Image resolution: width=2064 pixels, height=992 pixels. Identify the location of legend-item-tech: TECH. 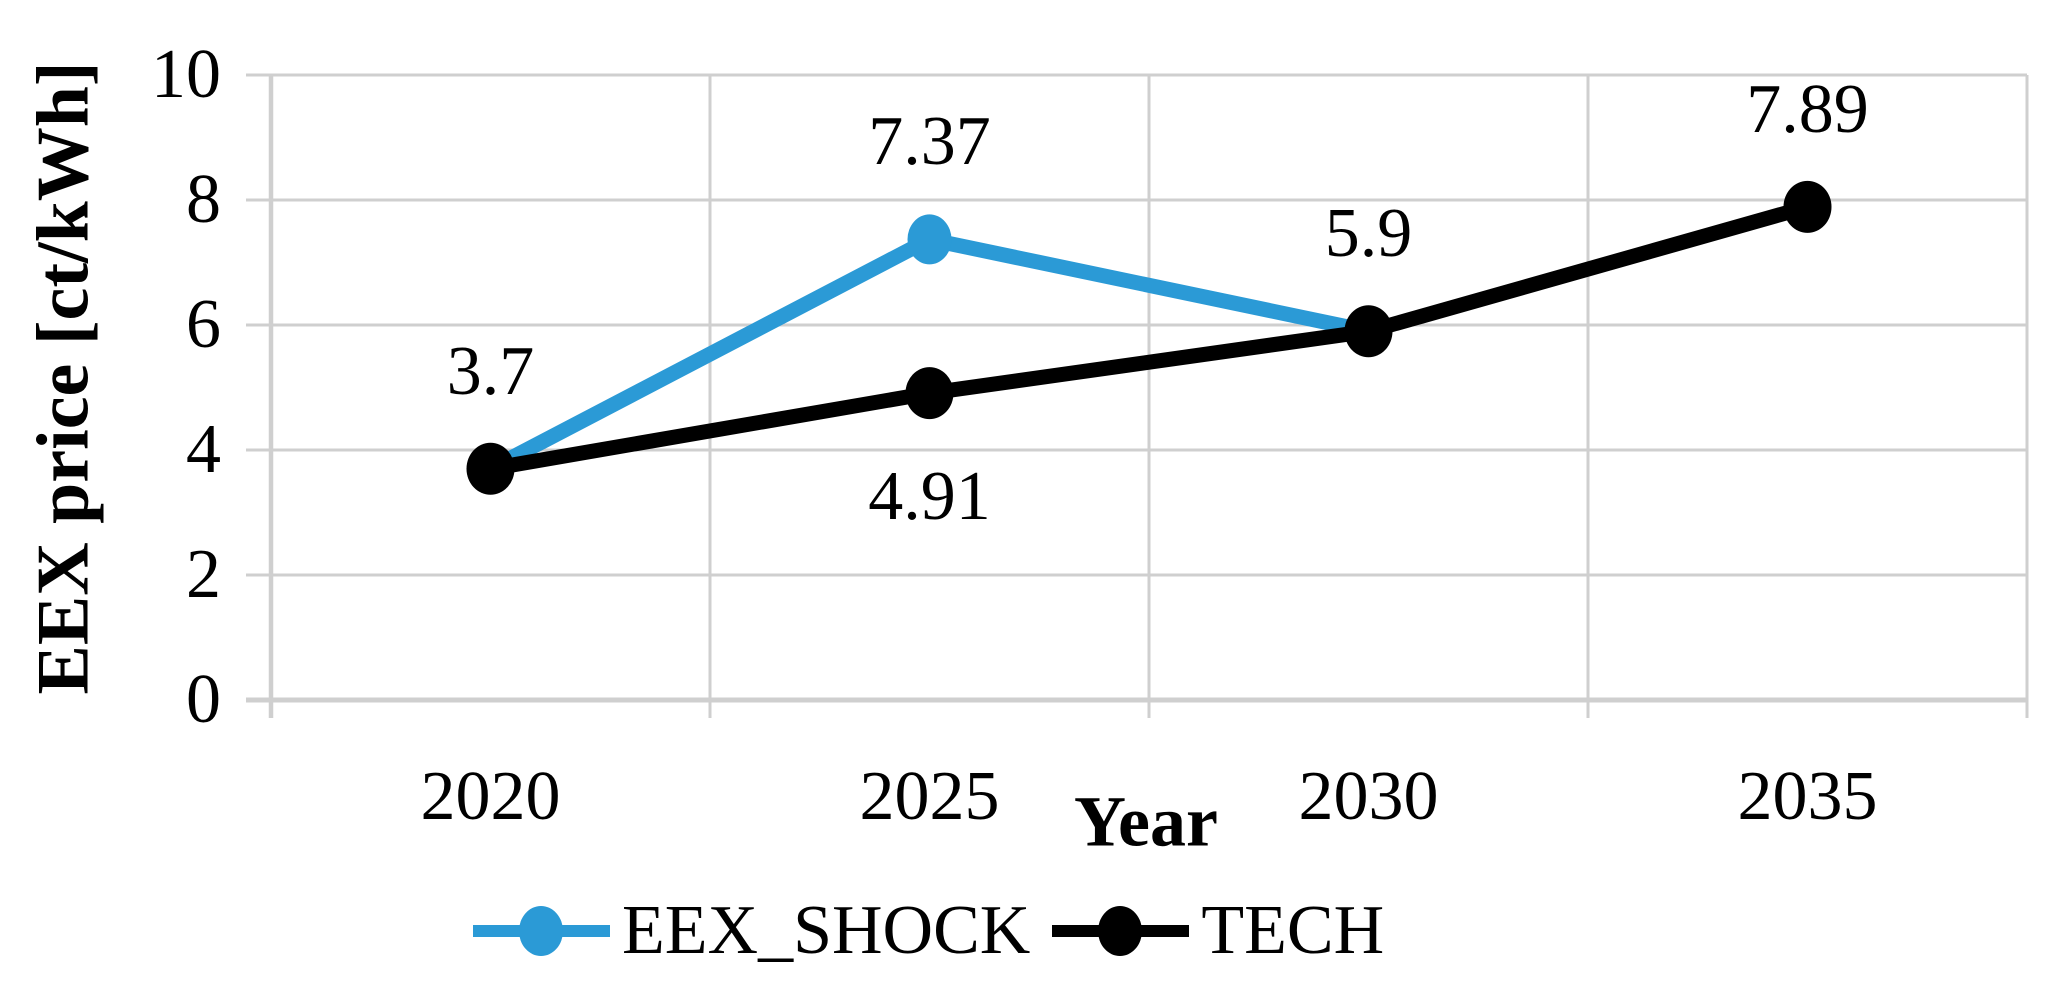
(1218, 931).